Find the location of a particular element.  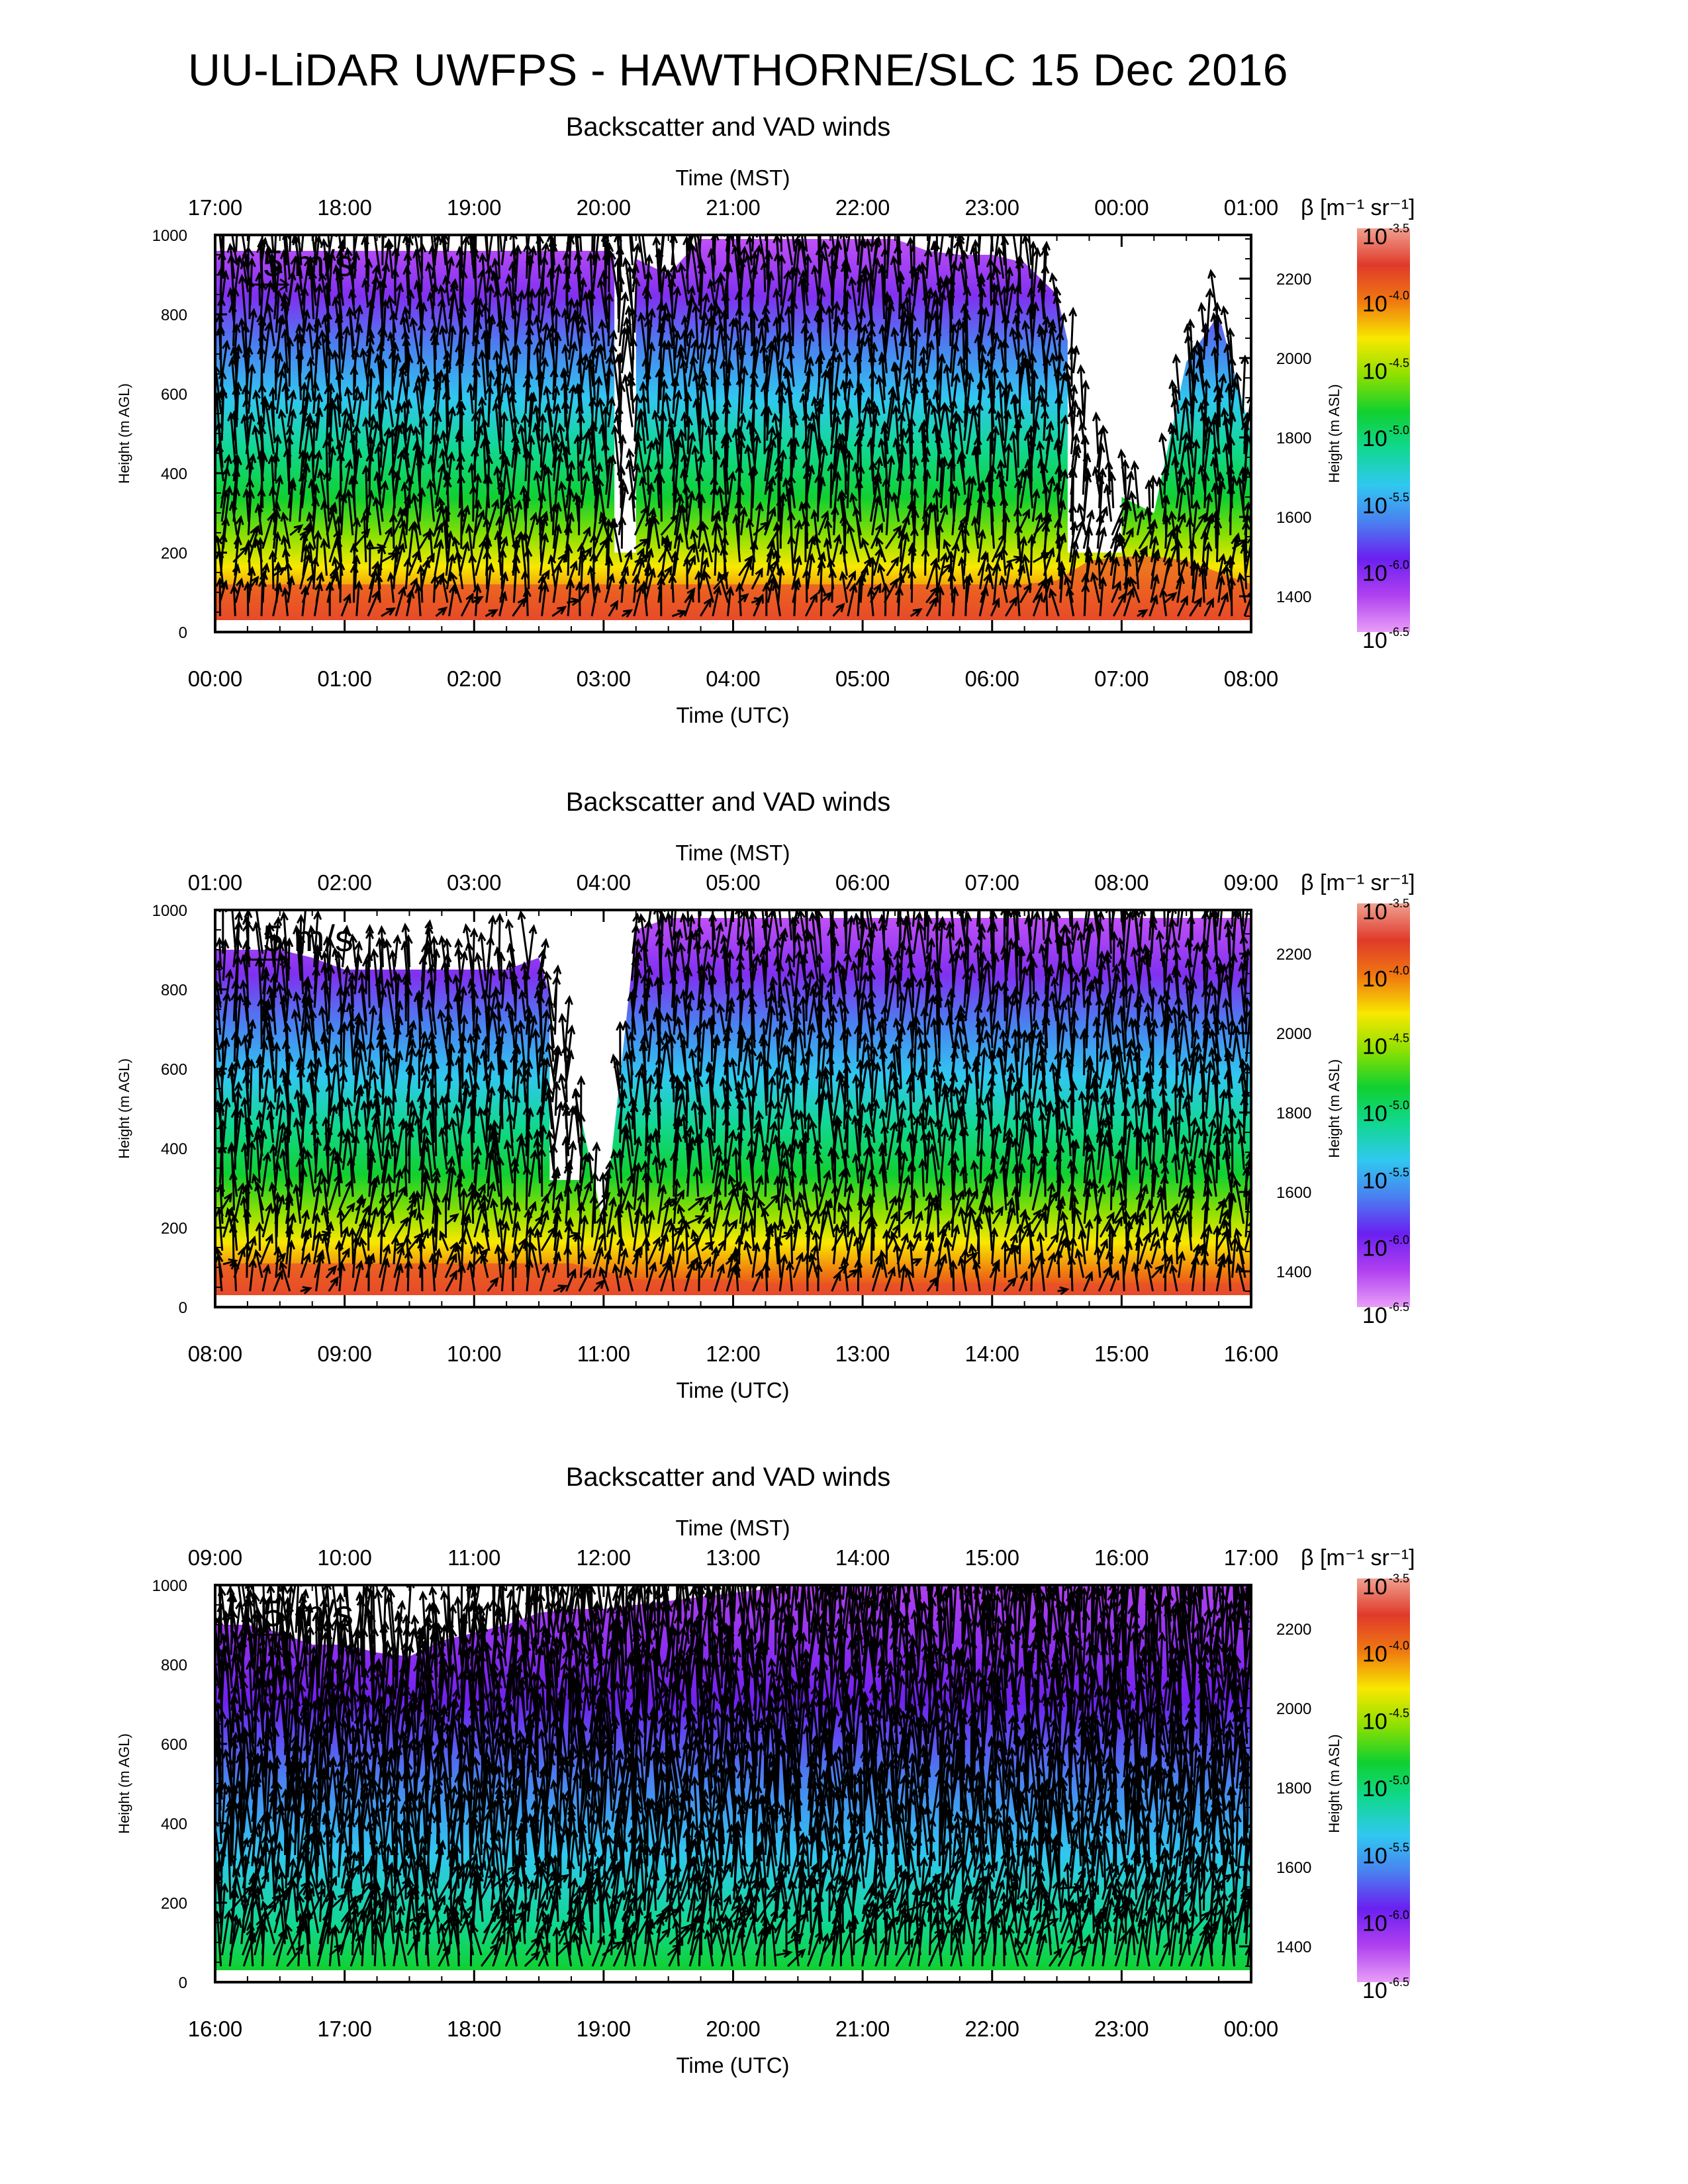

y2-axis-label: Height (m ASL) is located at coordinates (1334, 433).